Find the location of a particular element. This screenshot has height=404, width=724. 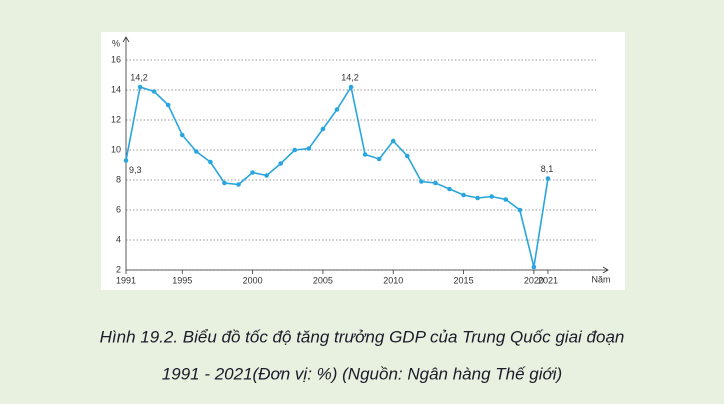

x-tick-label: 2015 is located at coordinates (464, 280).